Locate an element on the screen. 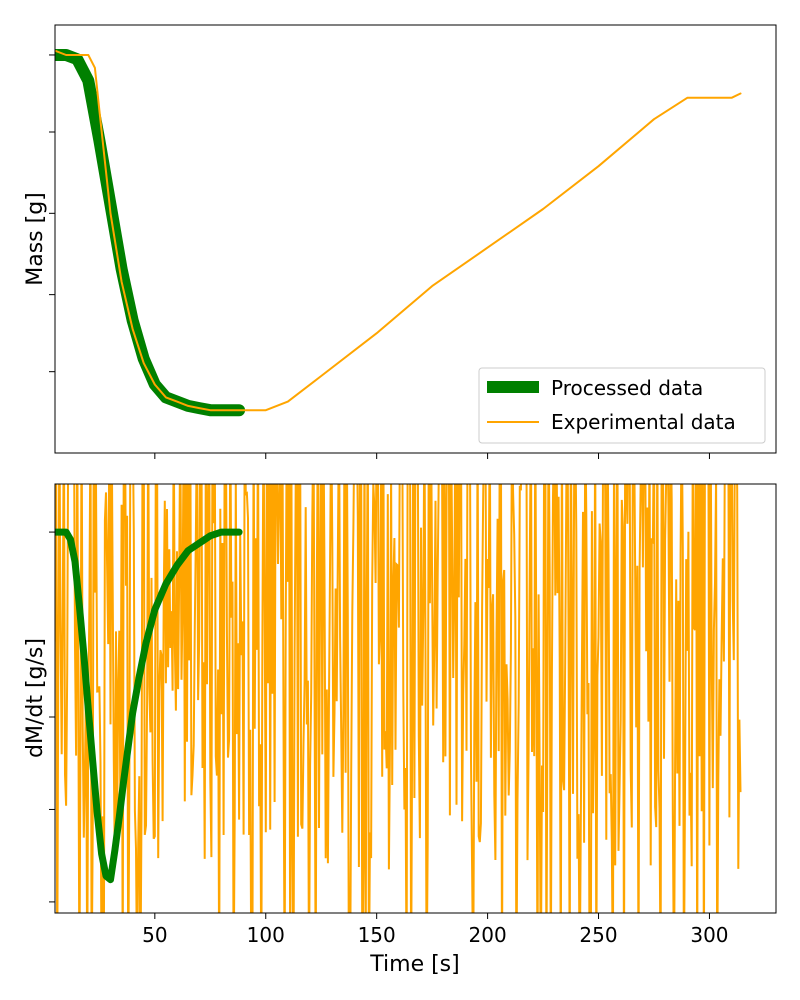  legend: Processed data Experimental data is located at coordinates (622, 405).